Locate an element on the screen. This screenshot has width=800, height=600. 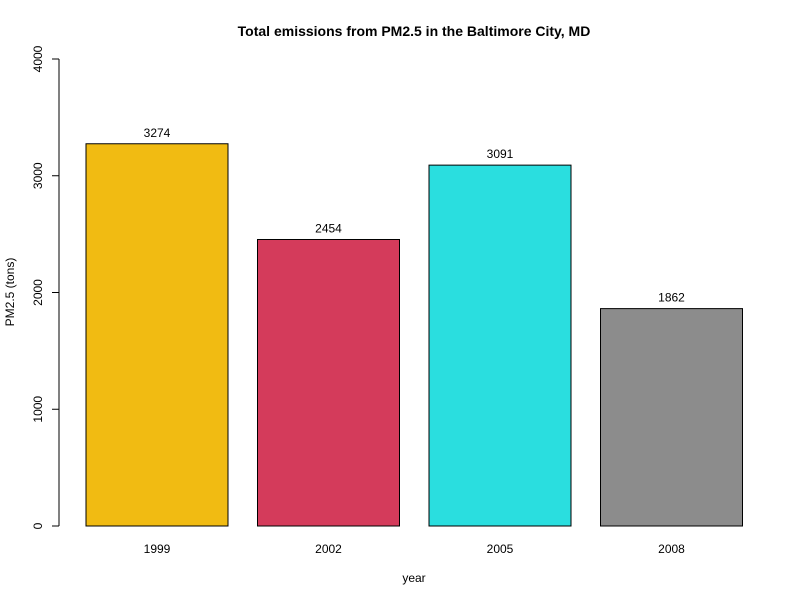
data-label-2002: 2454 is located at coordinates (328, 228).